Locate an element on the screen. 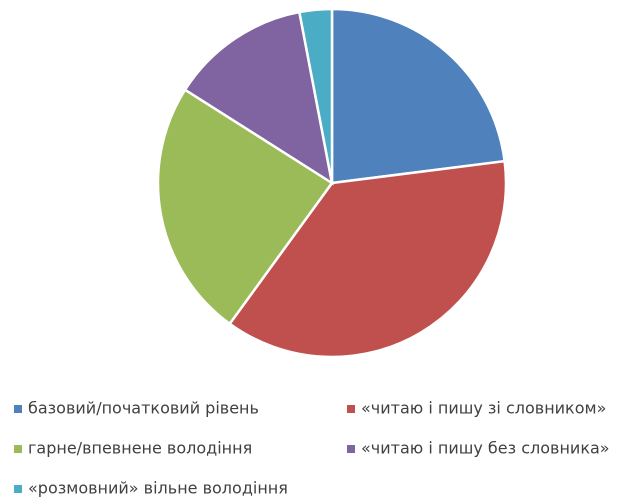 The width and height of the screenshot is (643, 504). legend-label: «розмовний» вільне володіння is located at coordinates (158, 488).